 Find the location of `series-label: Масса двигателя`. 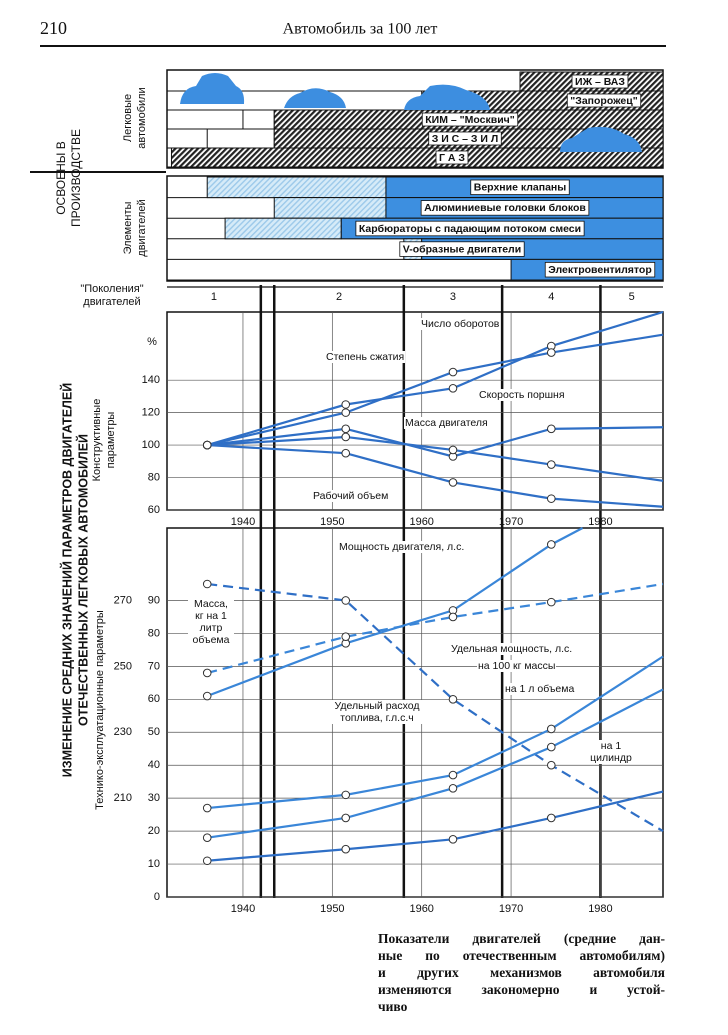

series-label: Масса двигателя is located at coordinates (446, 423).